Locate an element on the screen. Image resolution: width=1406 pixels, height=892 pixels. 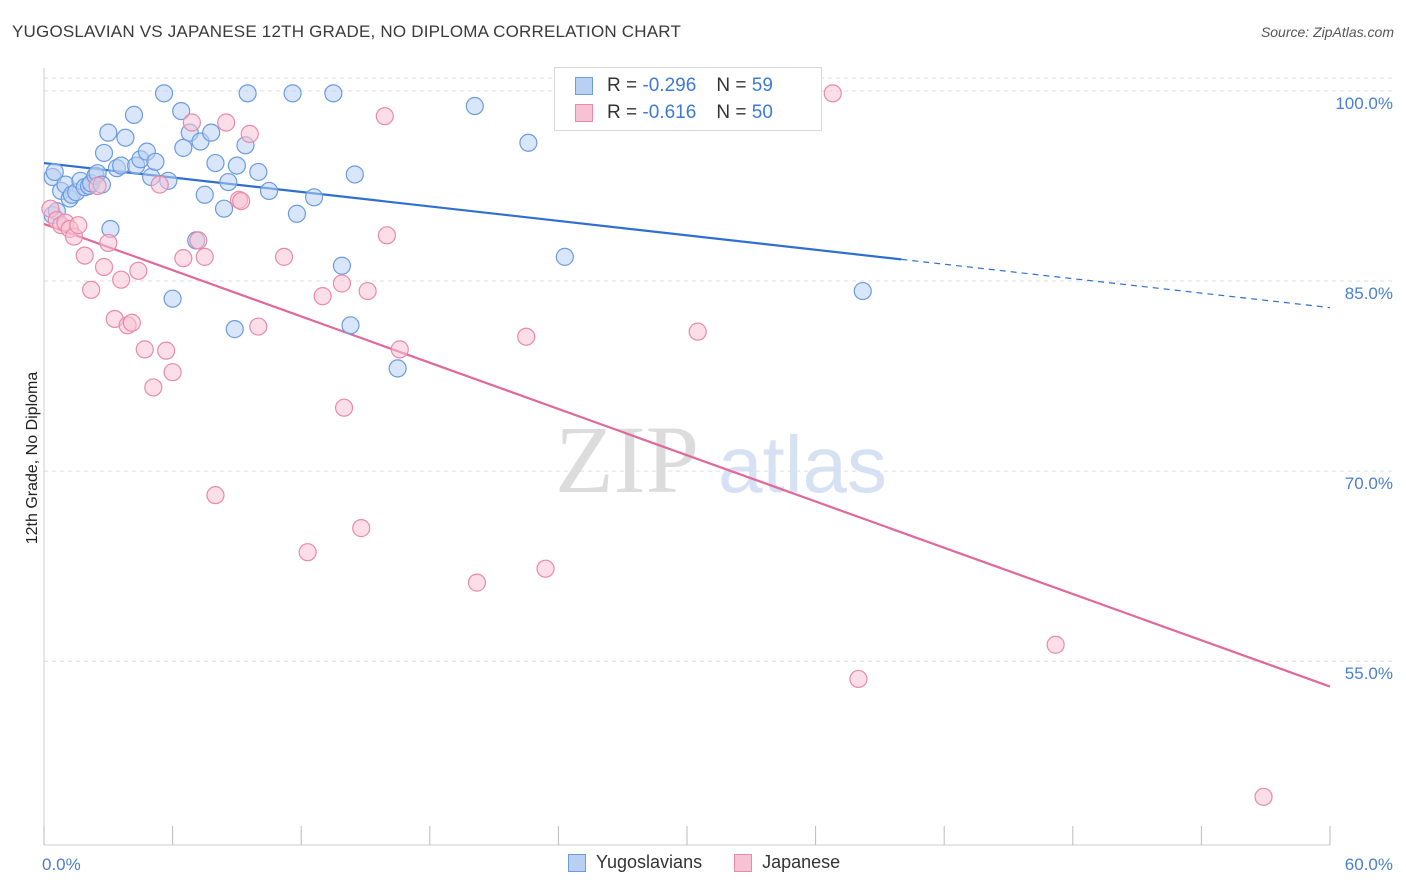
legend-r-value-2: -0.616 is located at coordinates (669, 112).